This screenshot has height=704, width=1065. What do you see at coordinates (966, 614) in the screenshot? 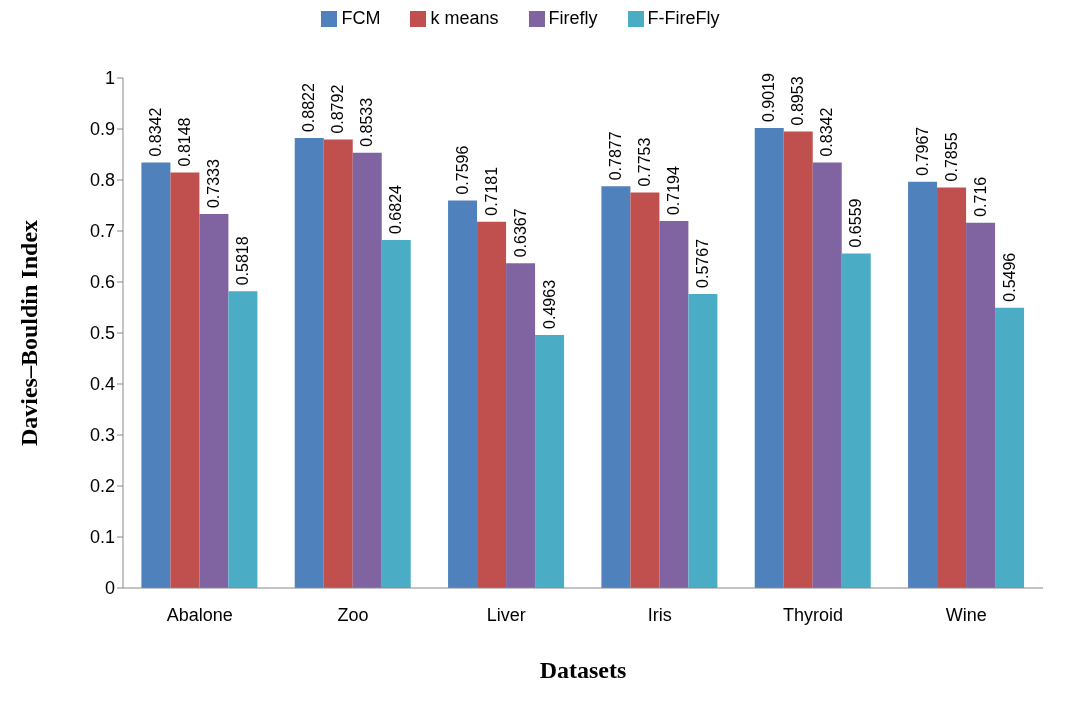
I see `x-tick-label: Wine` at bounding box center [966, 614].